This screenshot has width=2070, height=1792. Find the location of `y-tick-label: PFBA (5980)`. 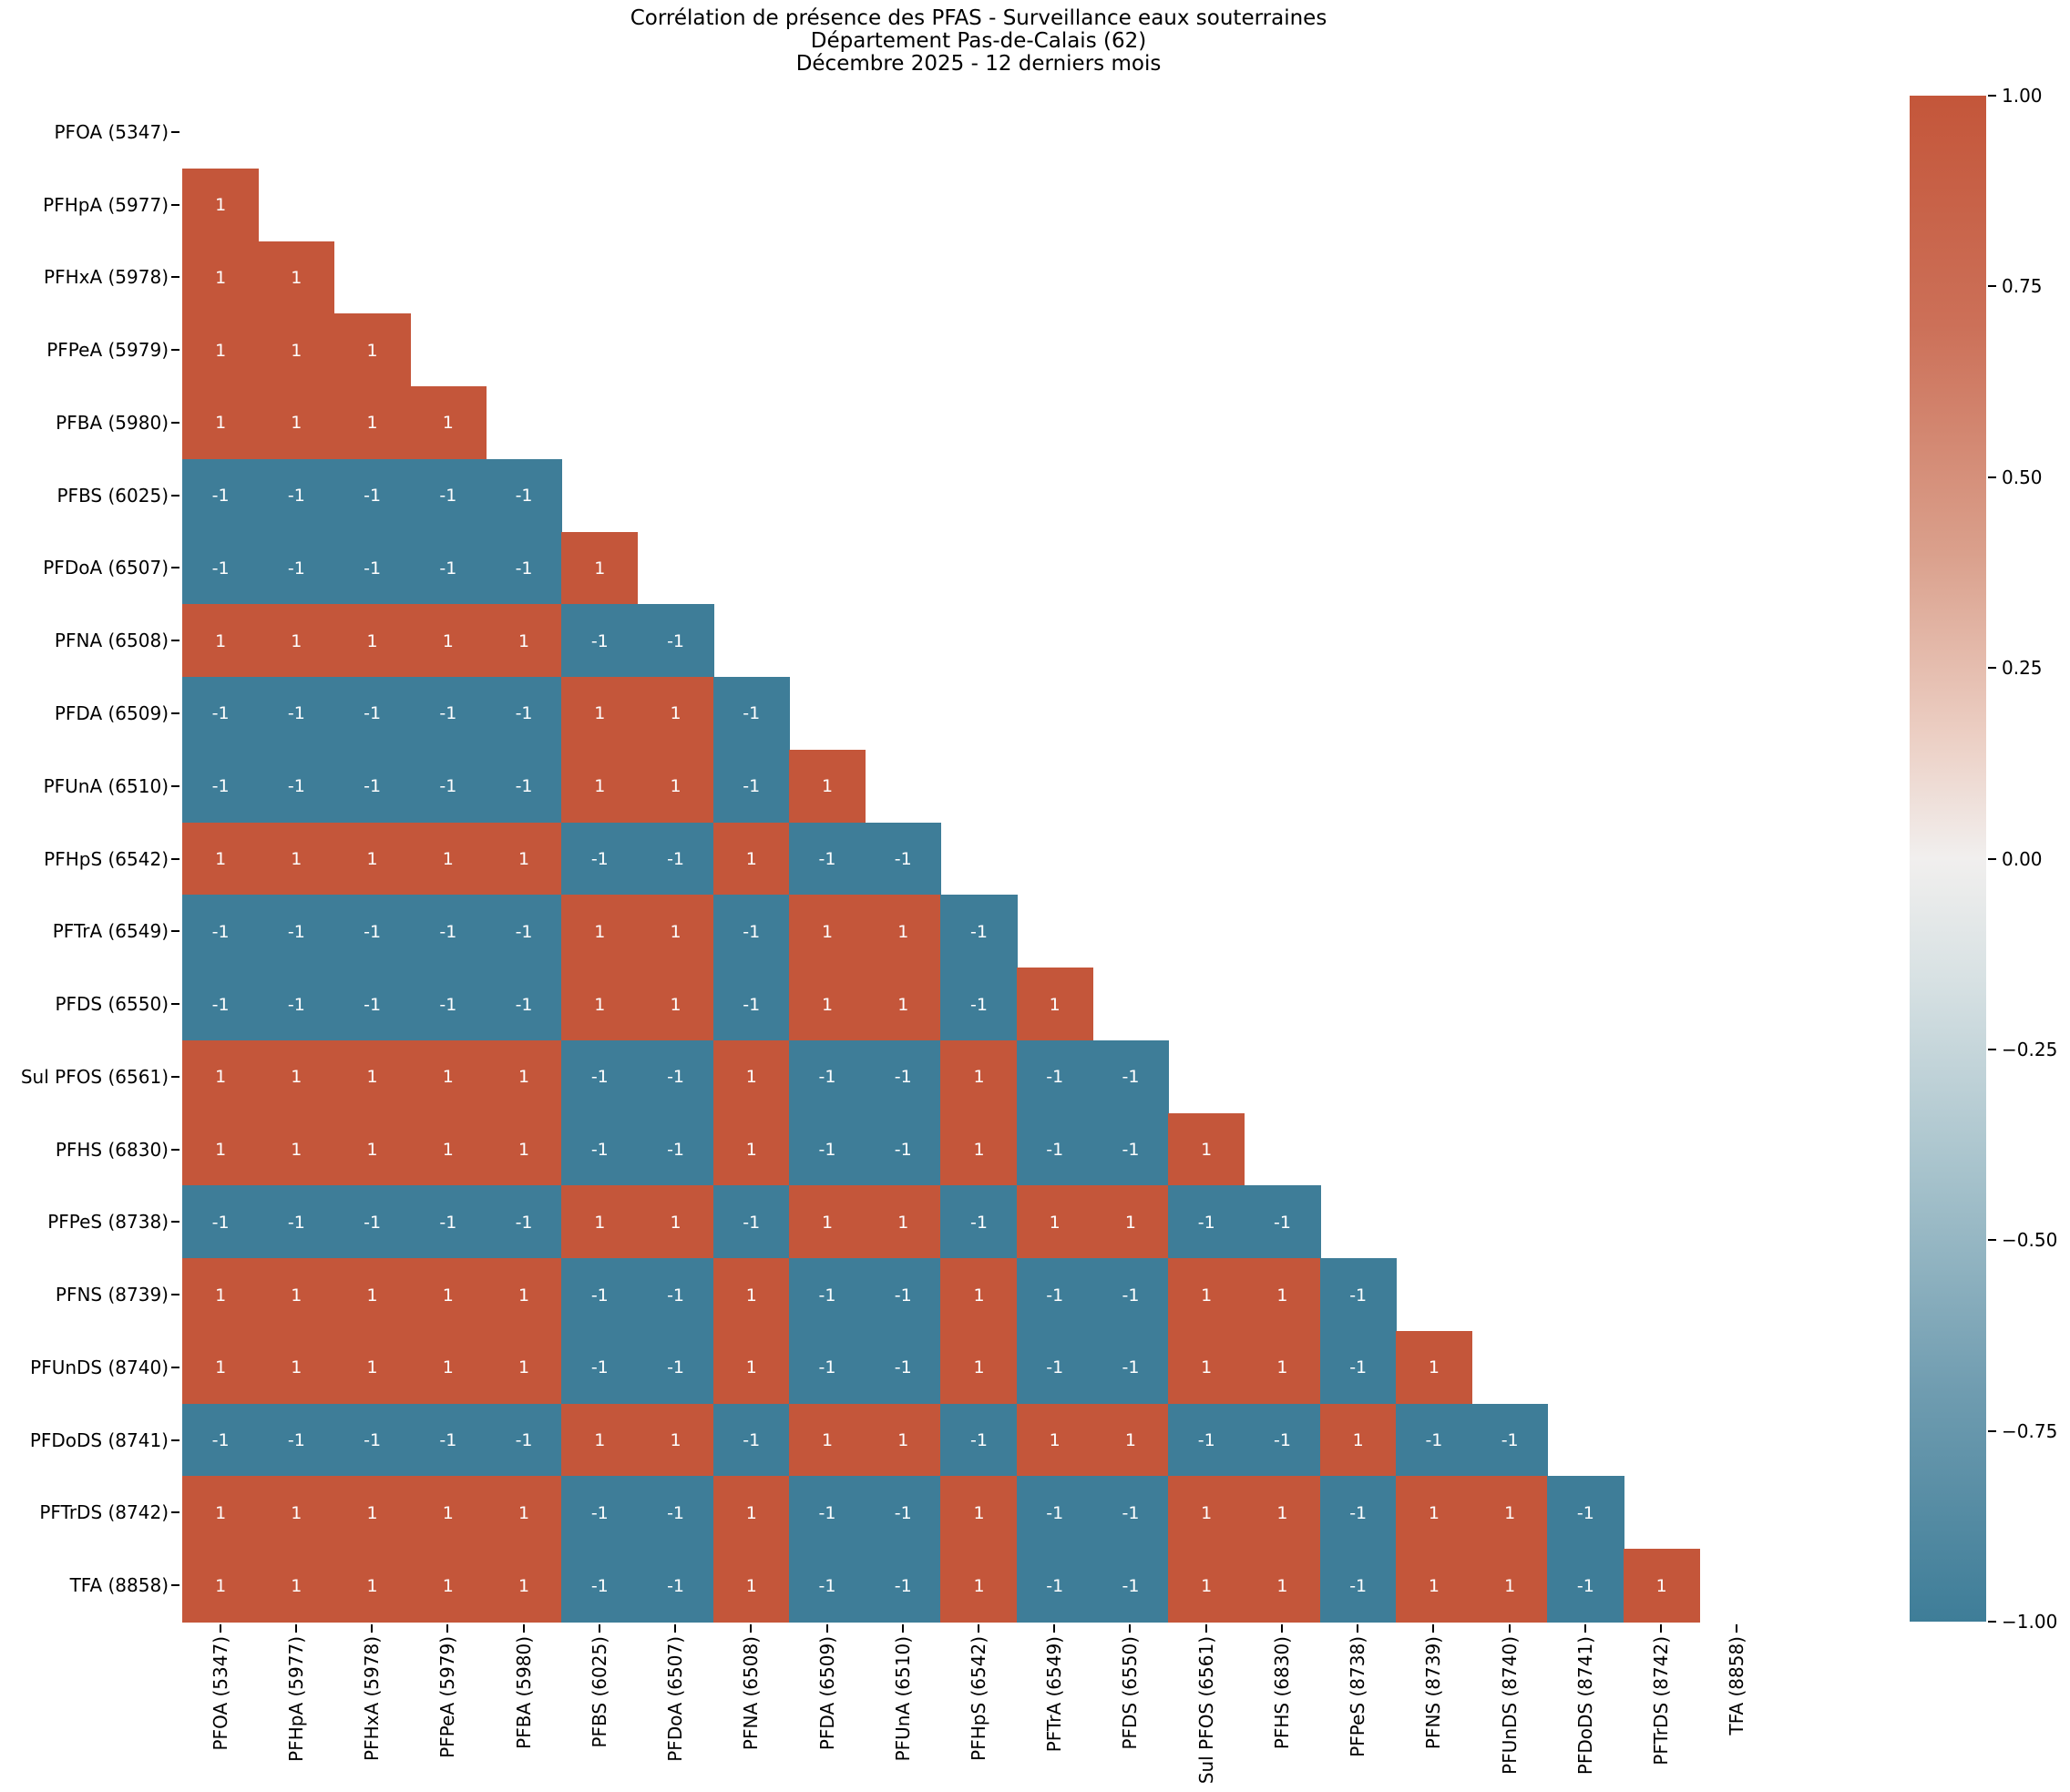

y-tick-label: PFBA (5980) is located at coordinates (113, 422).